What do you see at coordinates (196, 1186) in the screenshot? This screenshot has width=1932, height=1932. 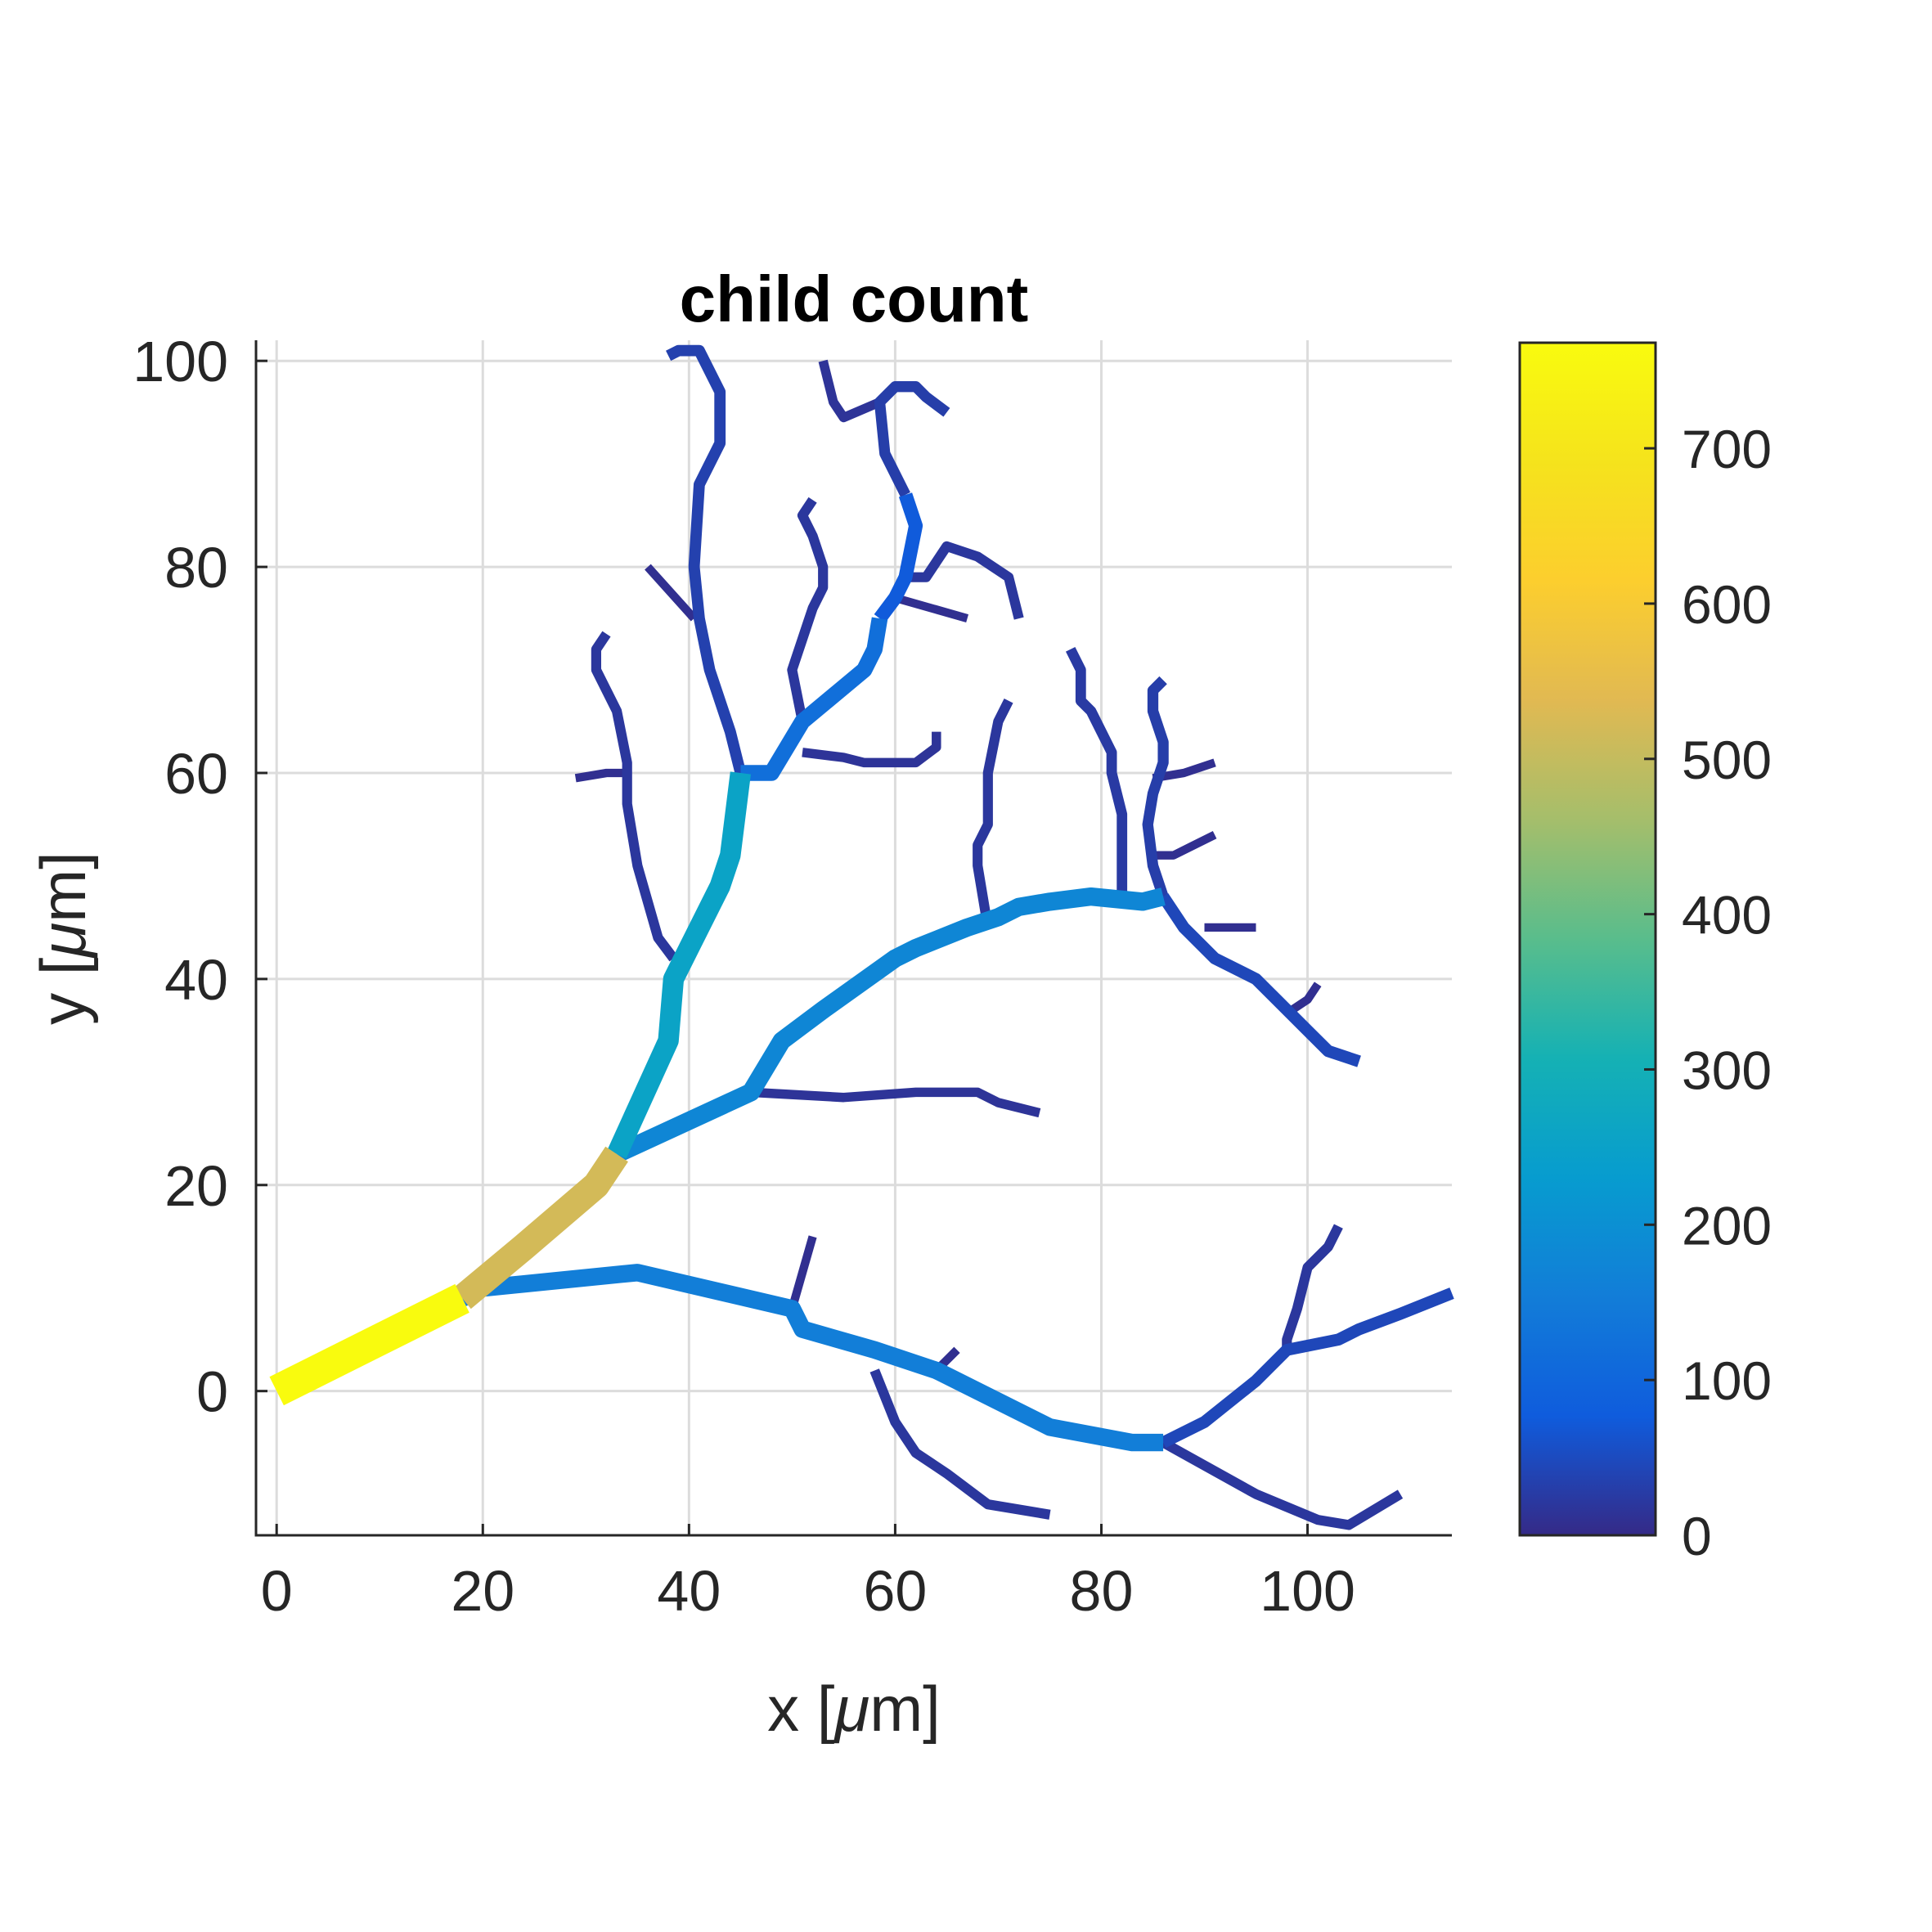 I see `y-tick-label: 20` at bounding box center [196, 1186].